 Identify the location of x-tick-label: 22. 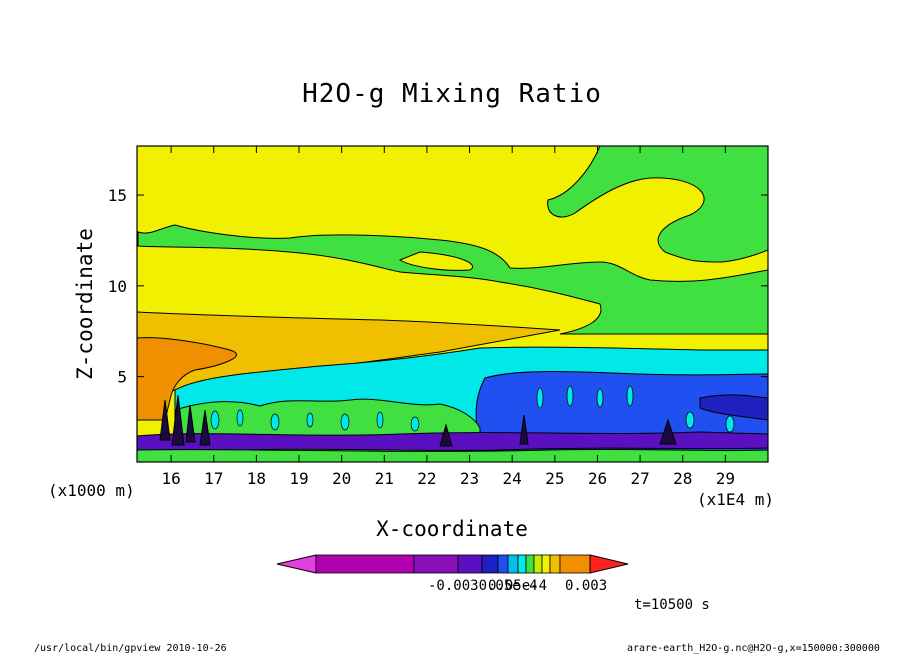
(426, 478).